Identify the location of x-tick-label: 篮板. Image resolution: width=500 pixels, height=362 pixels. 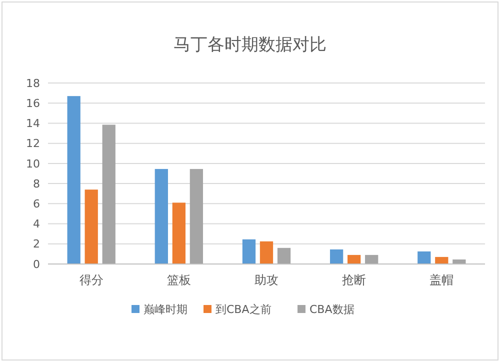
(178, 280).